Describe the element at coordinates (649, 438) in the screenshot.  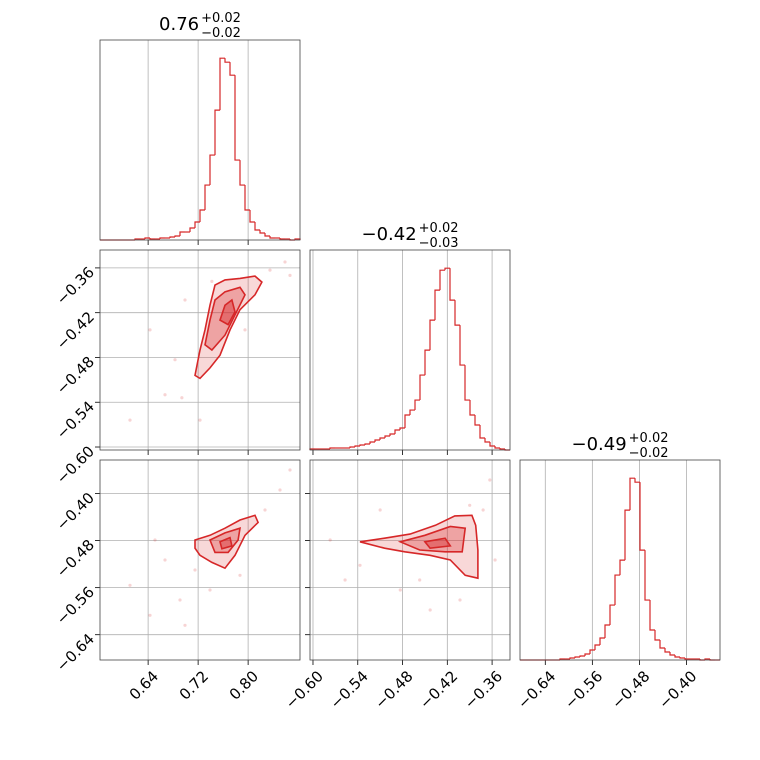
I see `title-plus: +0.02` at that location.